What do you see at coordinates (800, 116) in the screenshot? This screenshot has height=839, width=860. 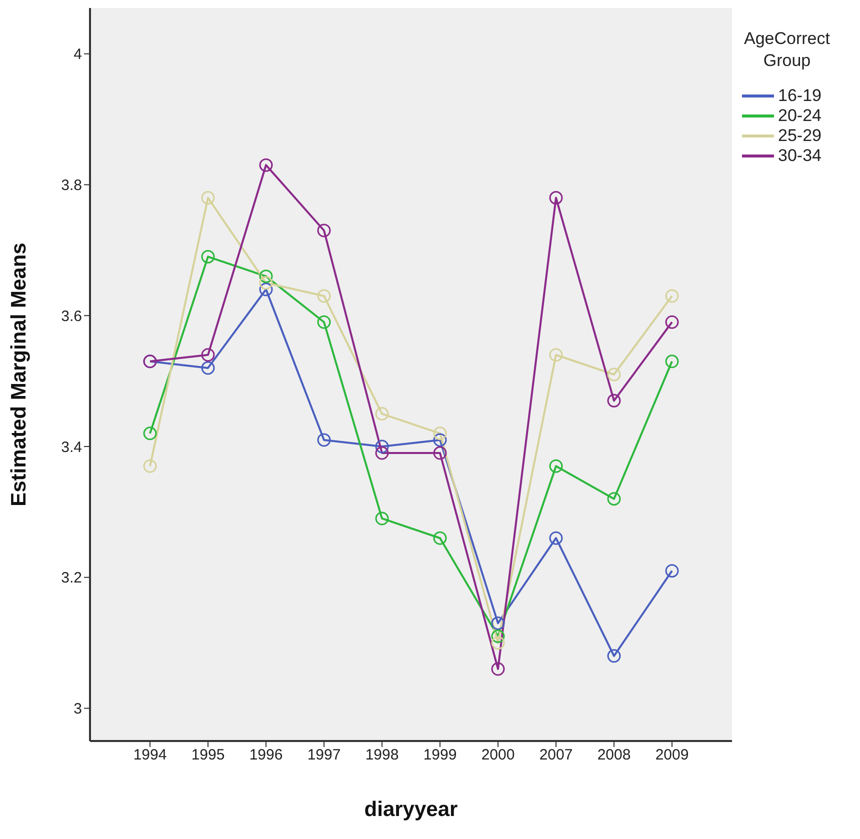 I see `legend-label: 20-24` at bounding box center [800, 116].